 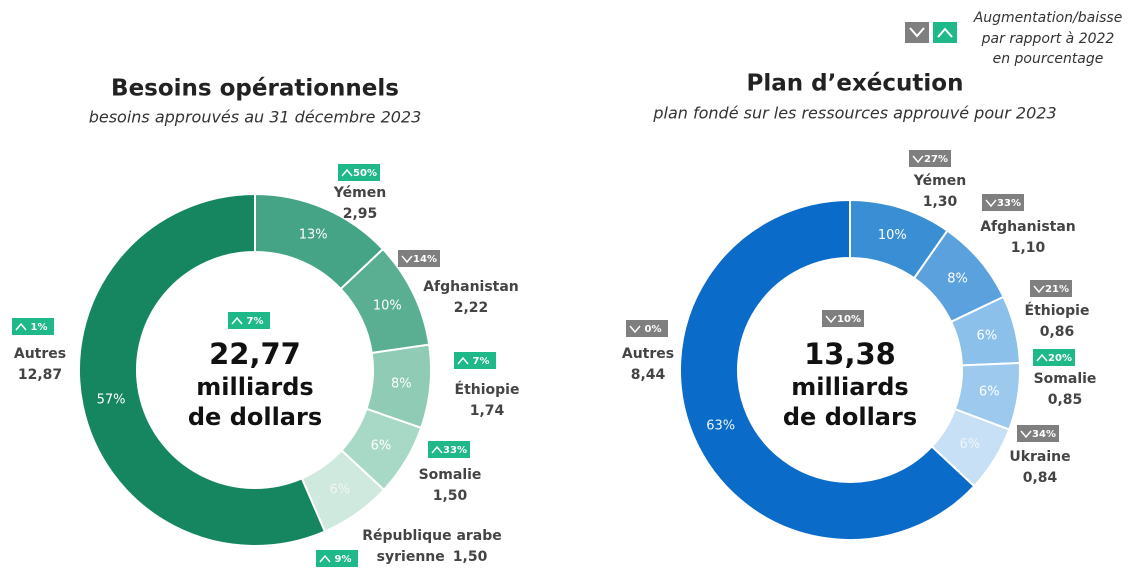 What do you see at coordinates (471, 298) in the screenshot?
I see `slice-label: Afghanistan 2,22` at bounding box center [471, 298].